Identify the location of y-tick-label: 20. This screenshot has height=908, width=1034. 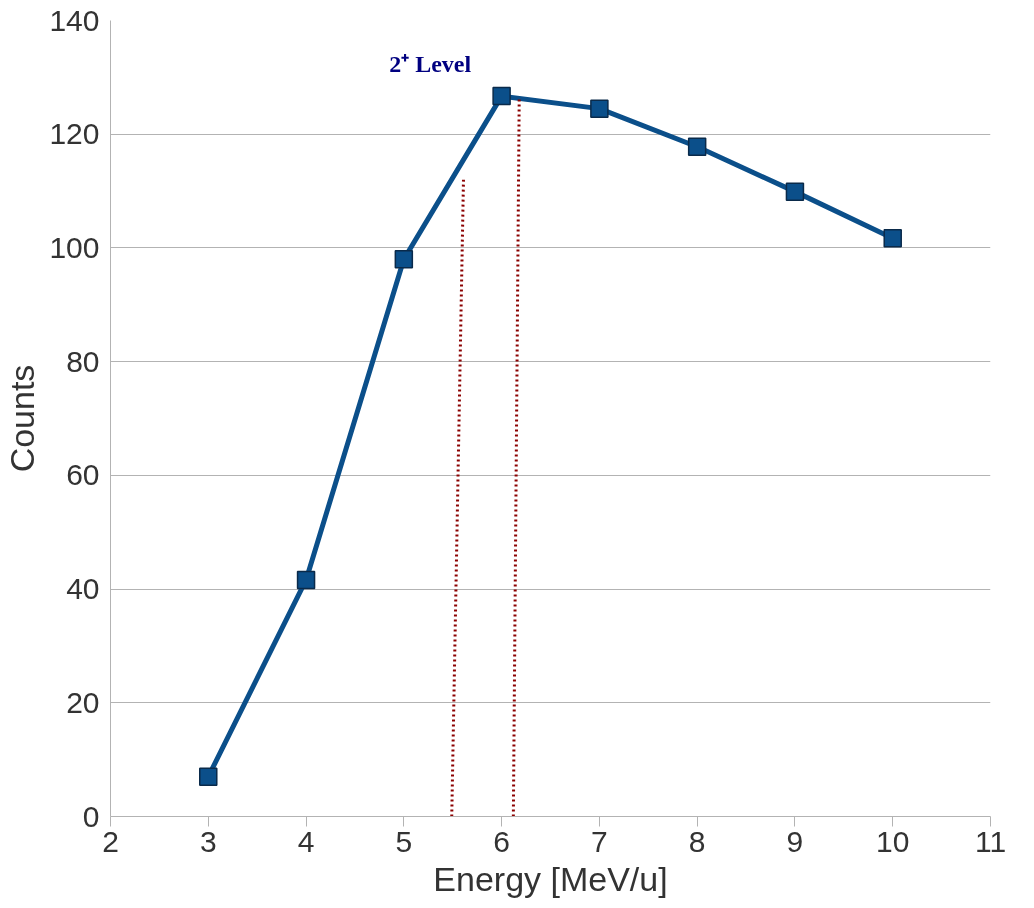
(83, 702).